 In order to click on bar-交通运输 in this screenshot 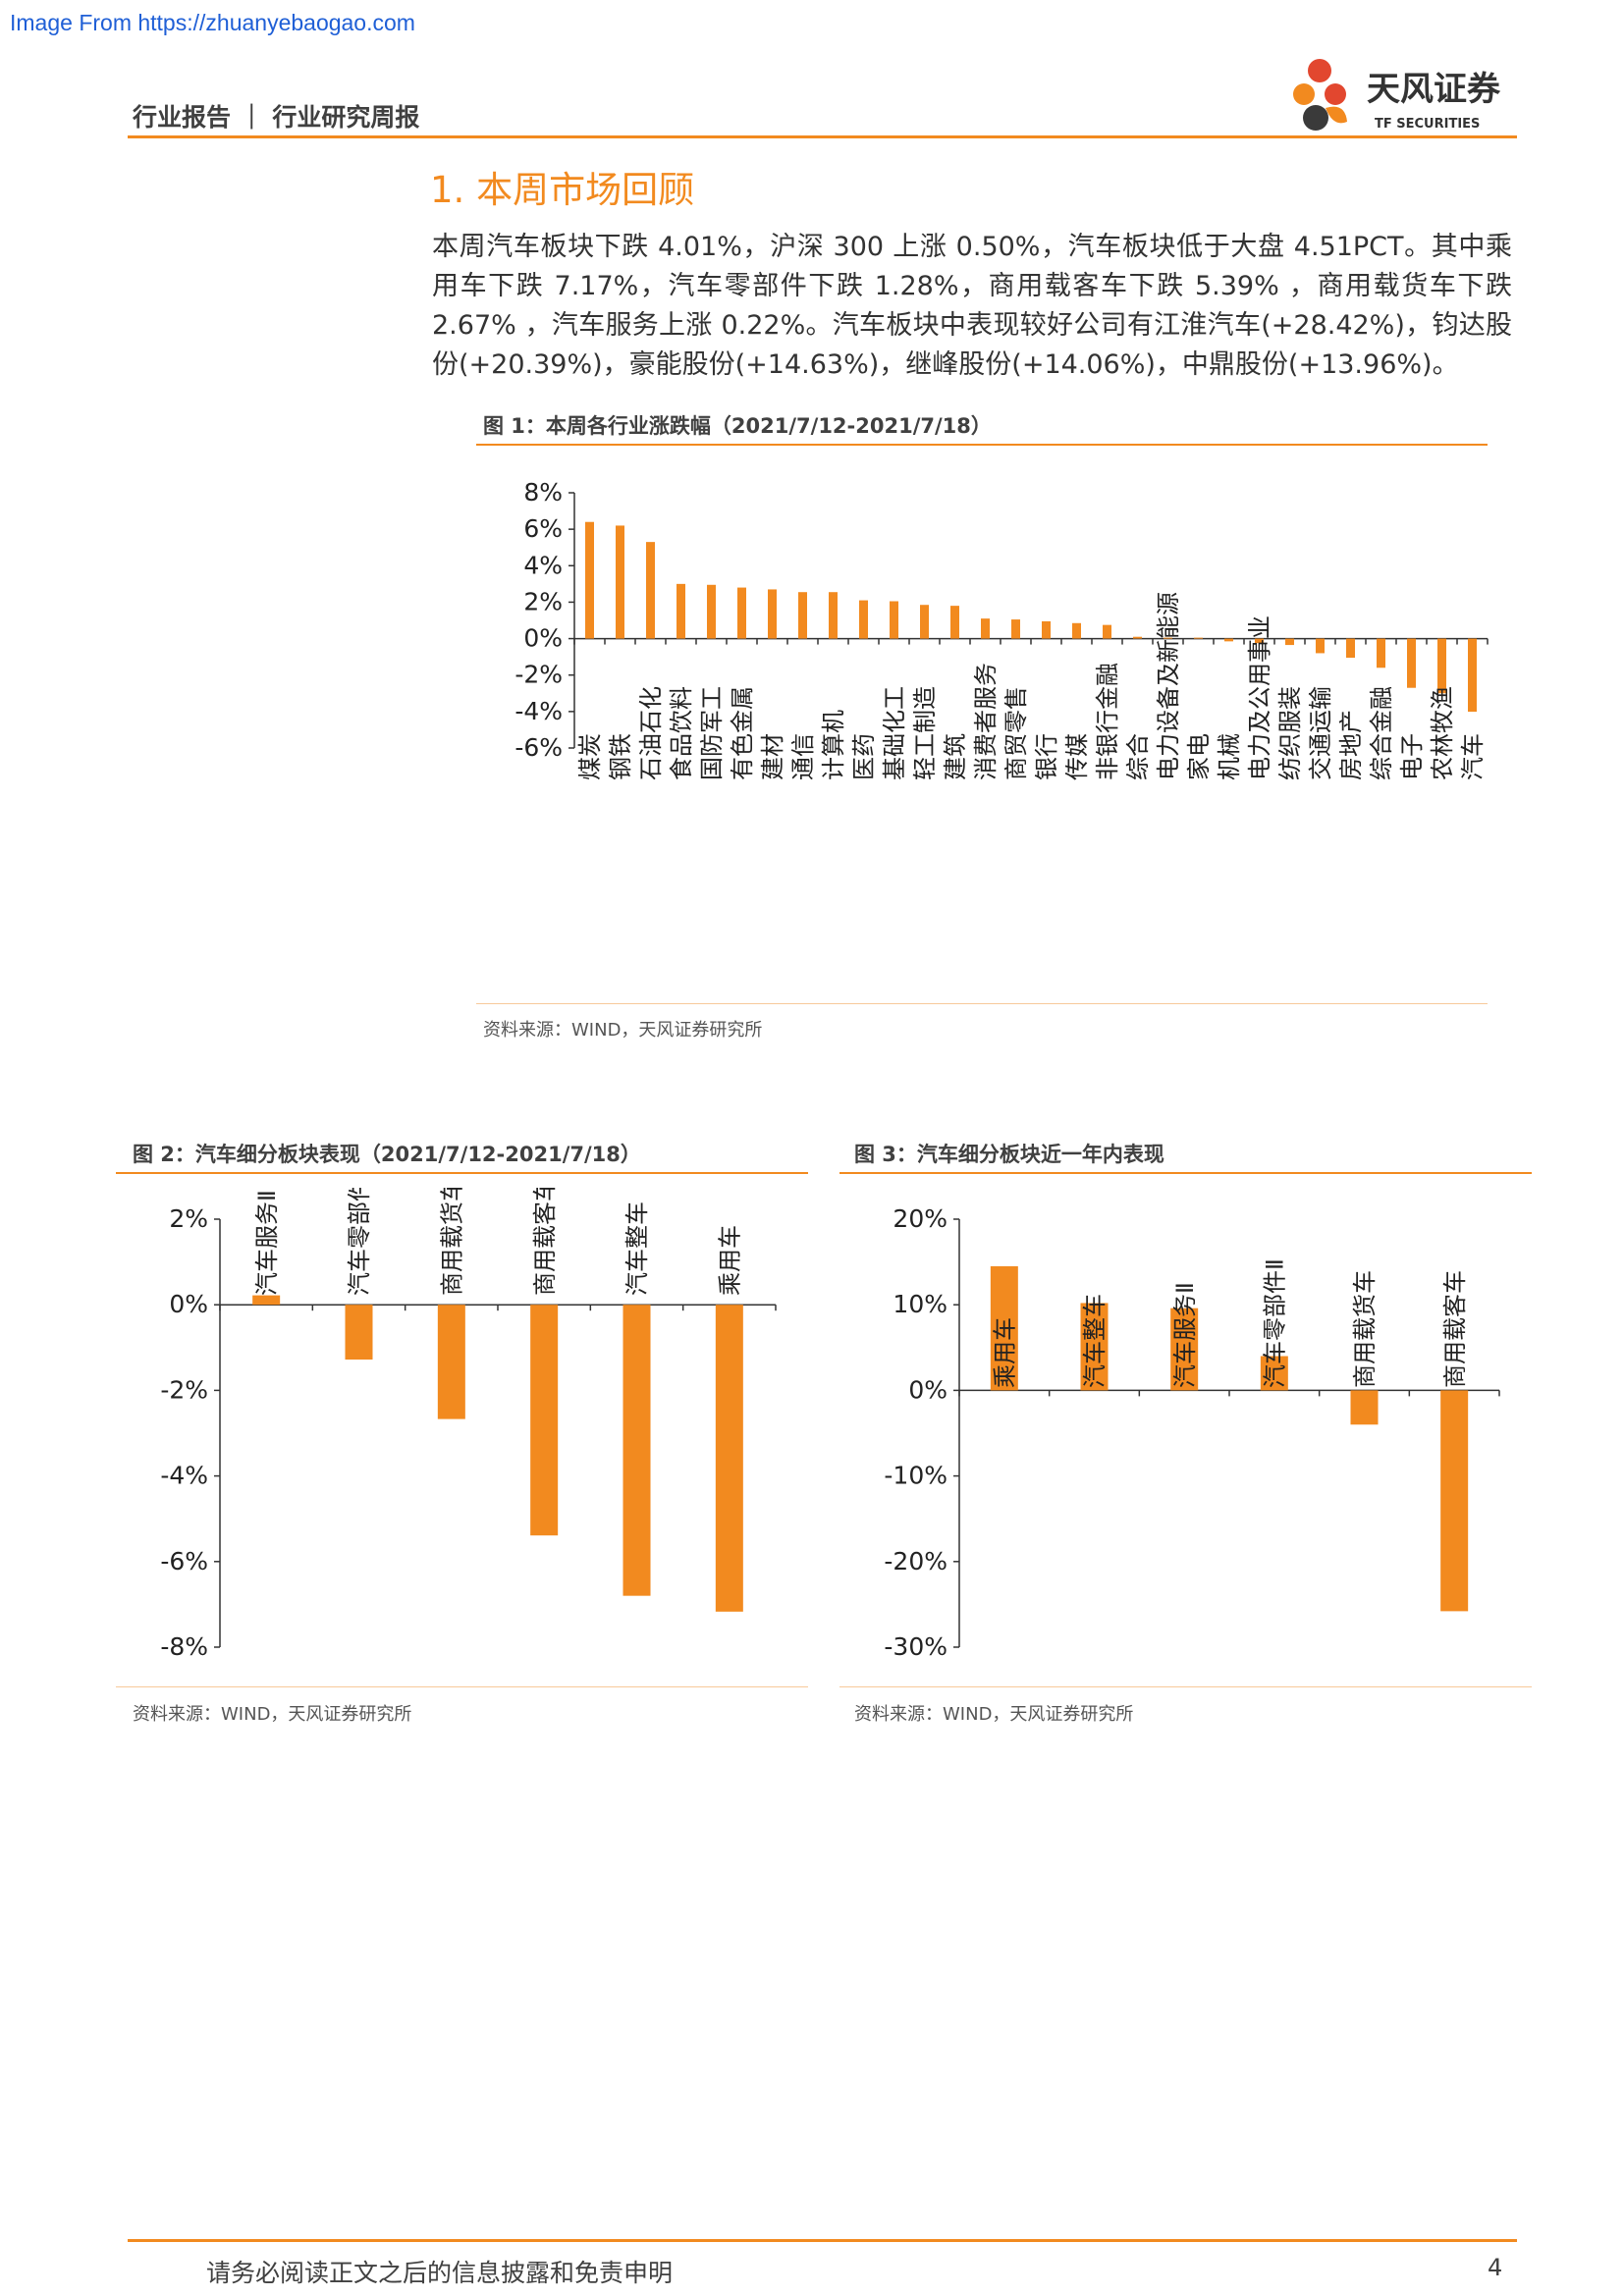, I will do `click(1320, 646)`.